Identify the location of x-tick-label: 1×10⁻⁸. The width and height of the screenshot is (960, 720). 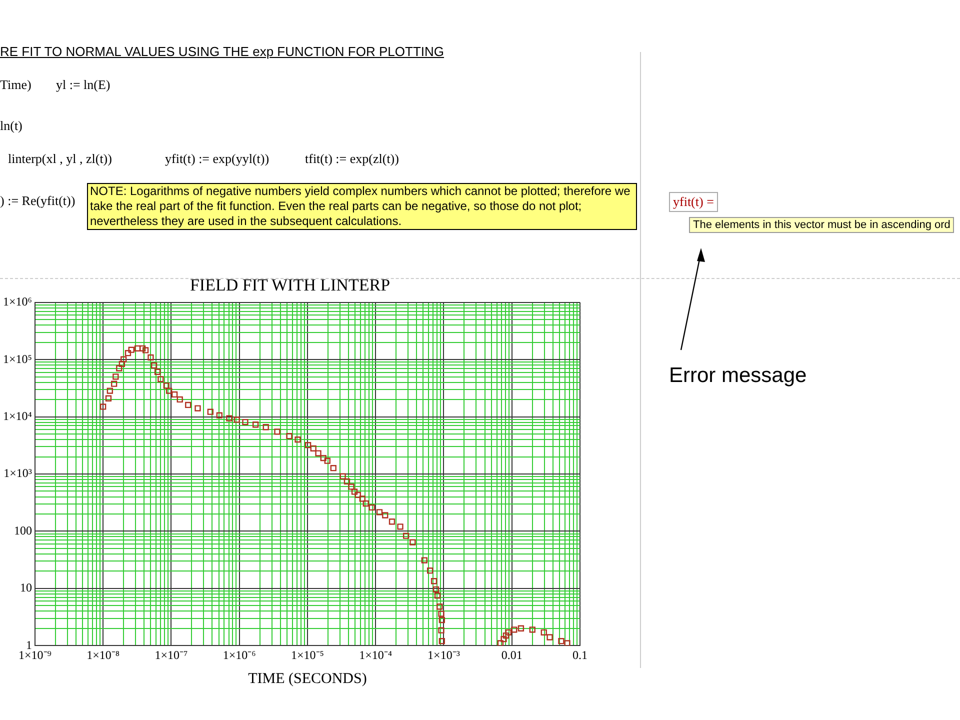
(103, 655).